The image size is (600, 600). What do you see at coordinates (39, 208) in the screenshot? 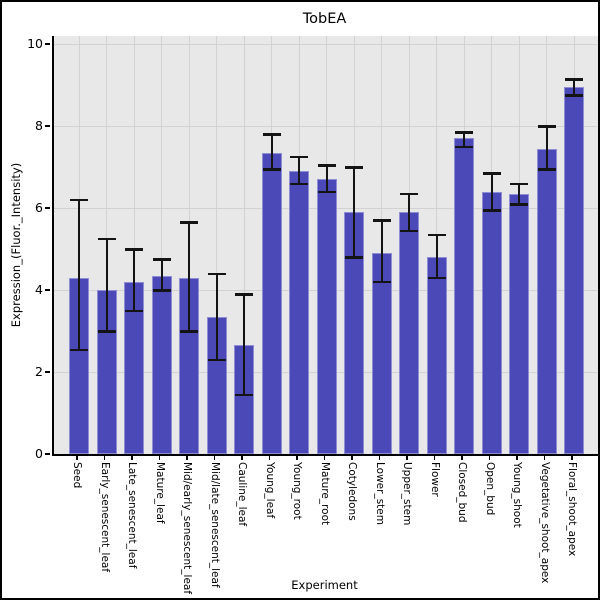
I see `y-tick-label: 6` at bounding box center [39, 208].